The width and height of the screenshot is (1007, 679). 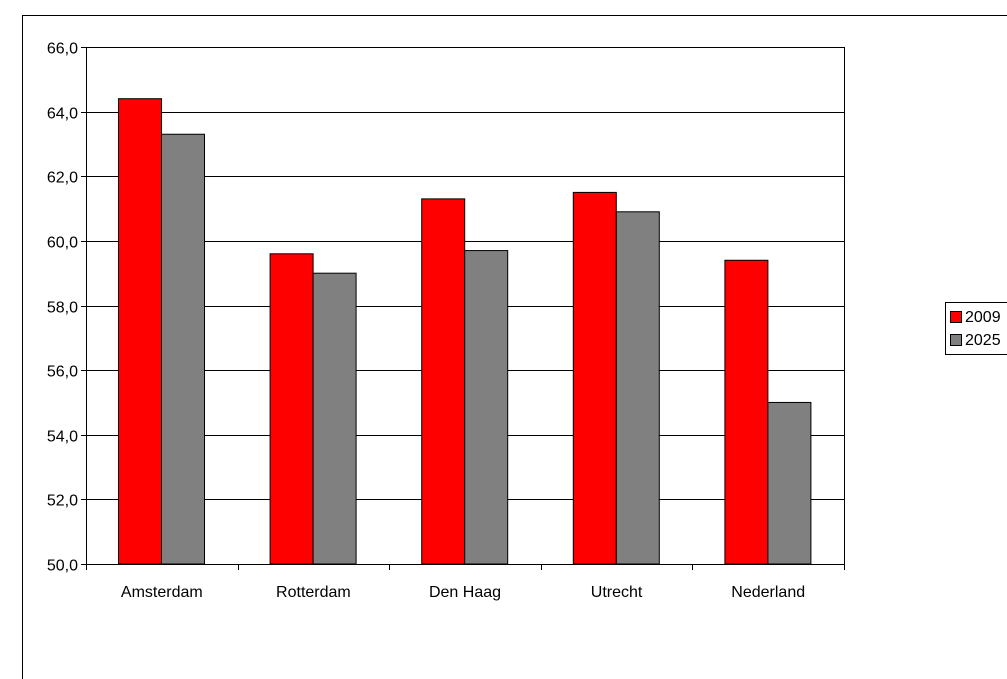 I want to click on y-tick-label: 56,0, so click(x=62, y=372).